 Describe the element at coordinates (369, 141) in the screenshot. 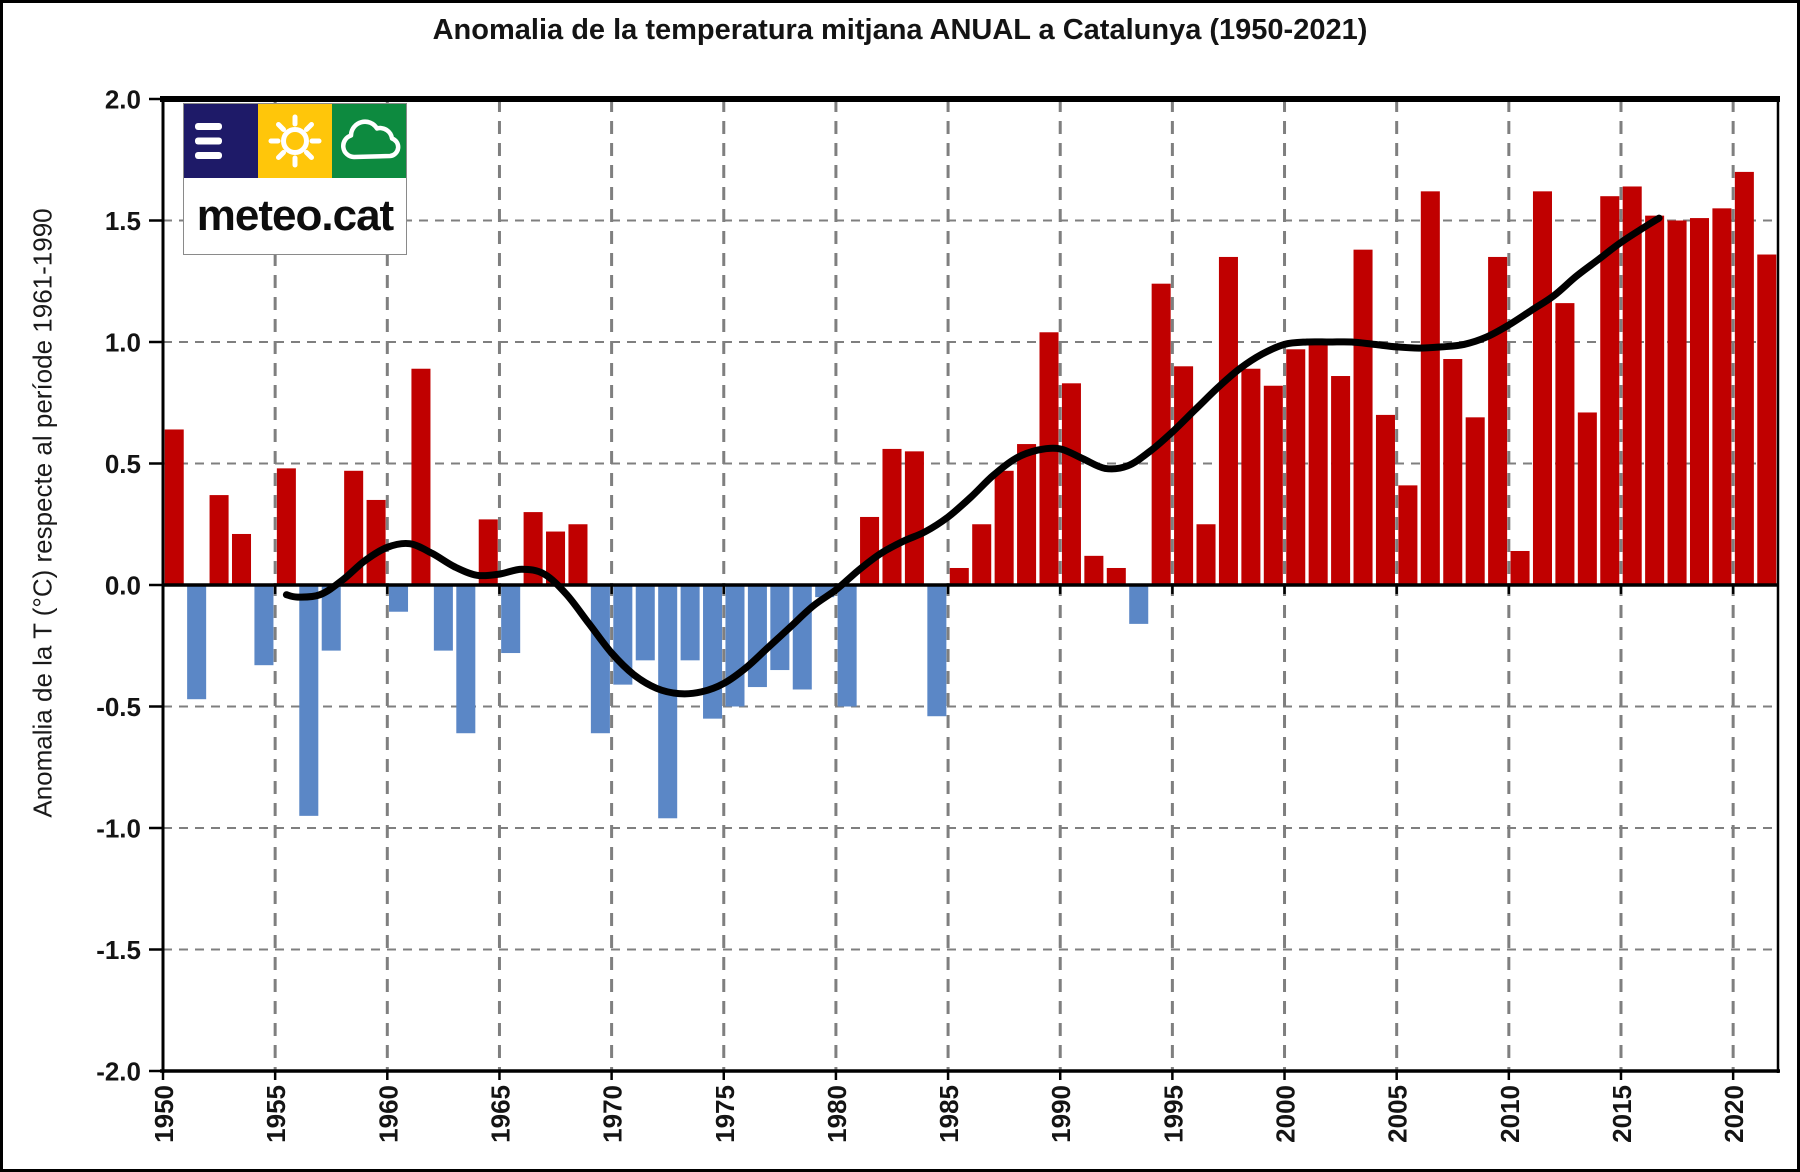

I see `cloud-icon` at that location.